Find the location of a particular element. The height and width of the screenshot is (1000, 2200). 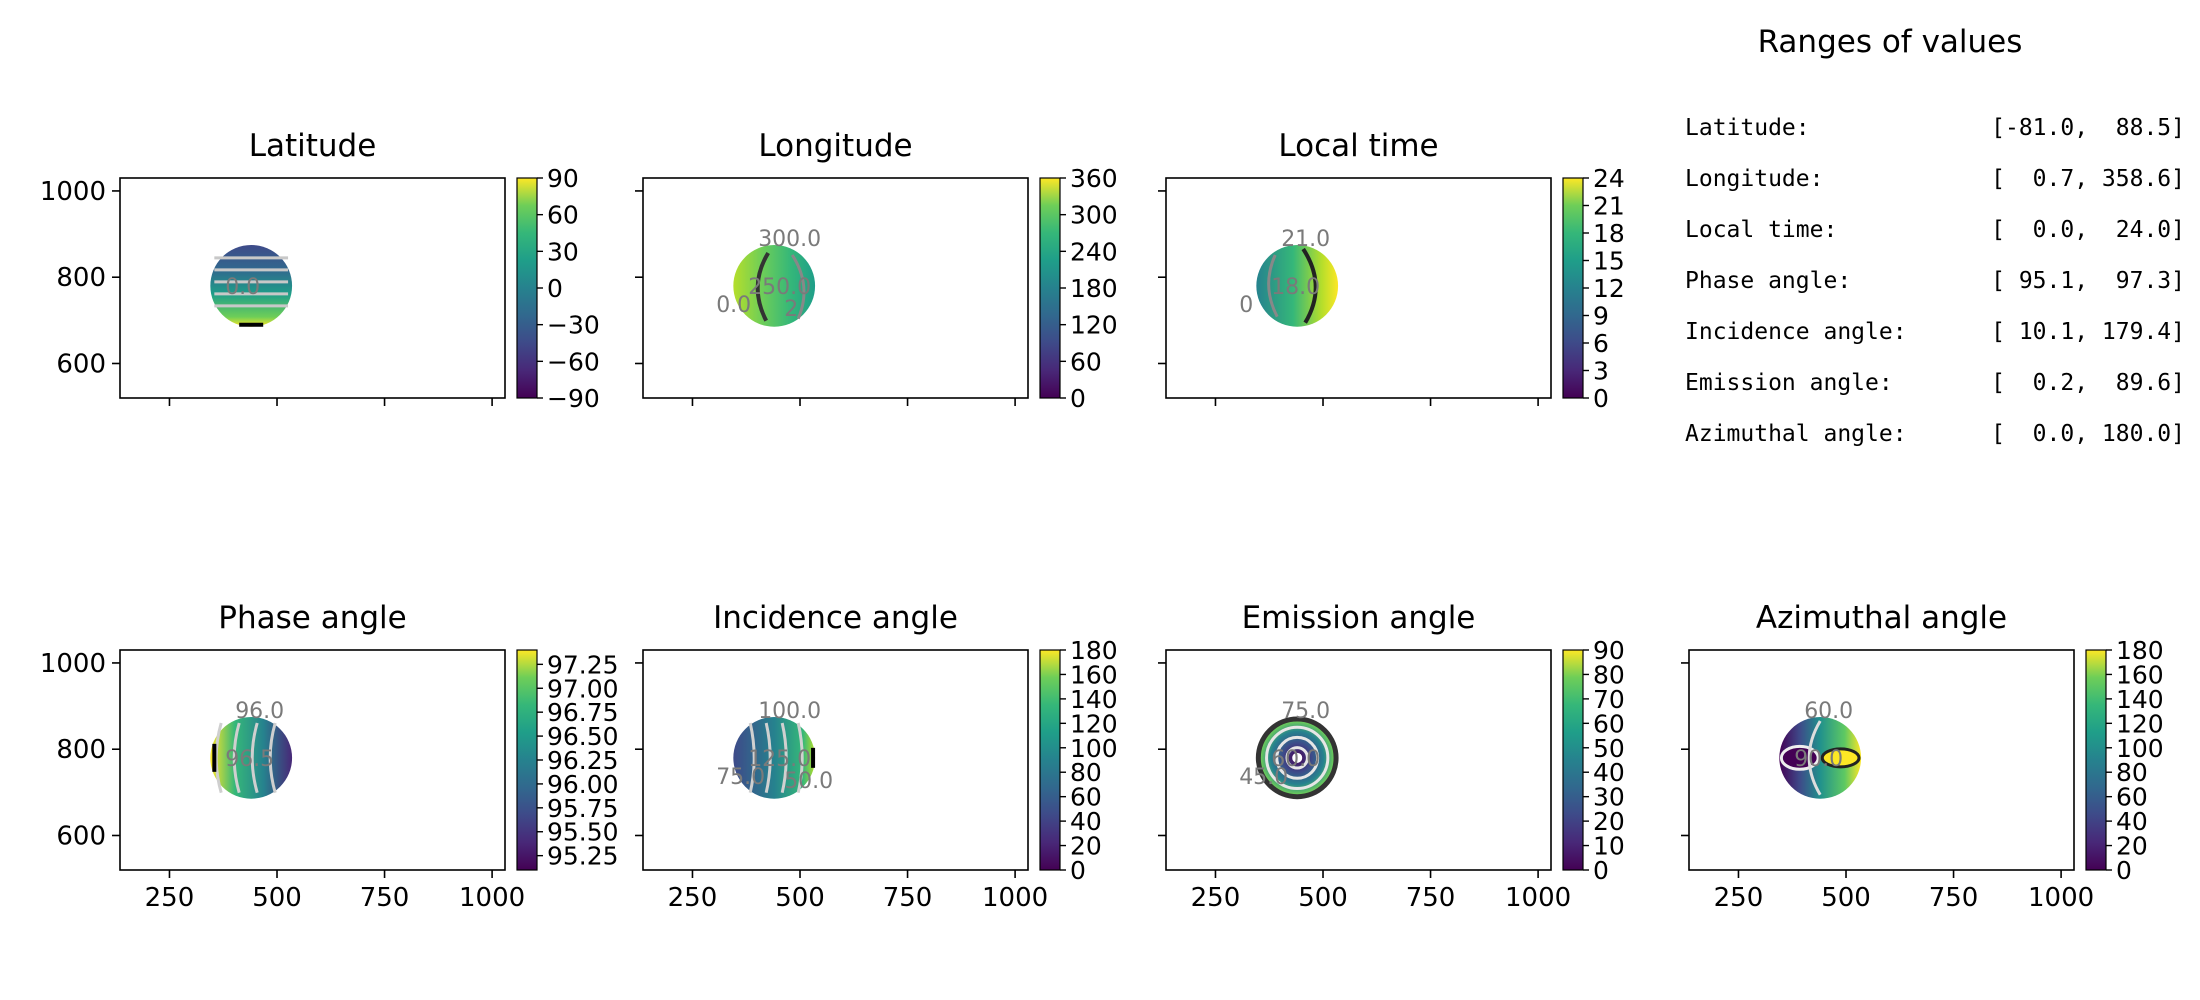

colorbar-tick-label: 70 is located at coordinates (1609, 699).